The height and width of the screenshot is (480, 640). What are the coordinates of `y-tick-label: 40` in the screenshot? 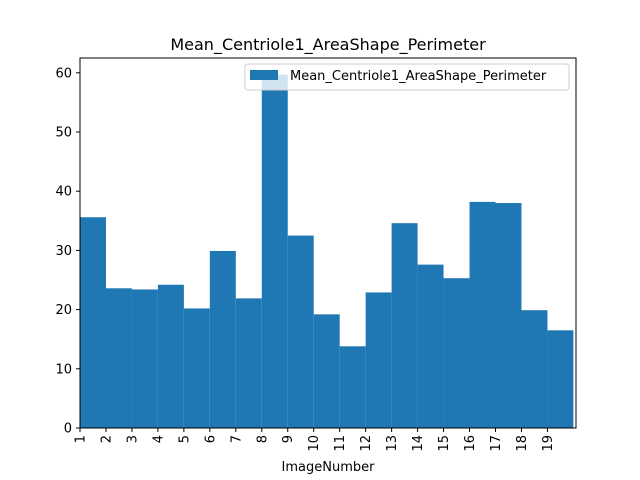 It's located at (63, 192).